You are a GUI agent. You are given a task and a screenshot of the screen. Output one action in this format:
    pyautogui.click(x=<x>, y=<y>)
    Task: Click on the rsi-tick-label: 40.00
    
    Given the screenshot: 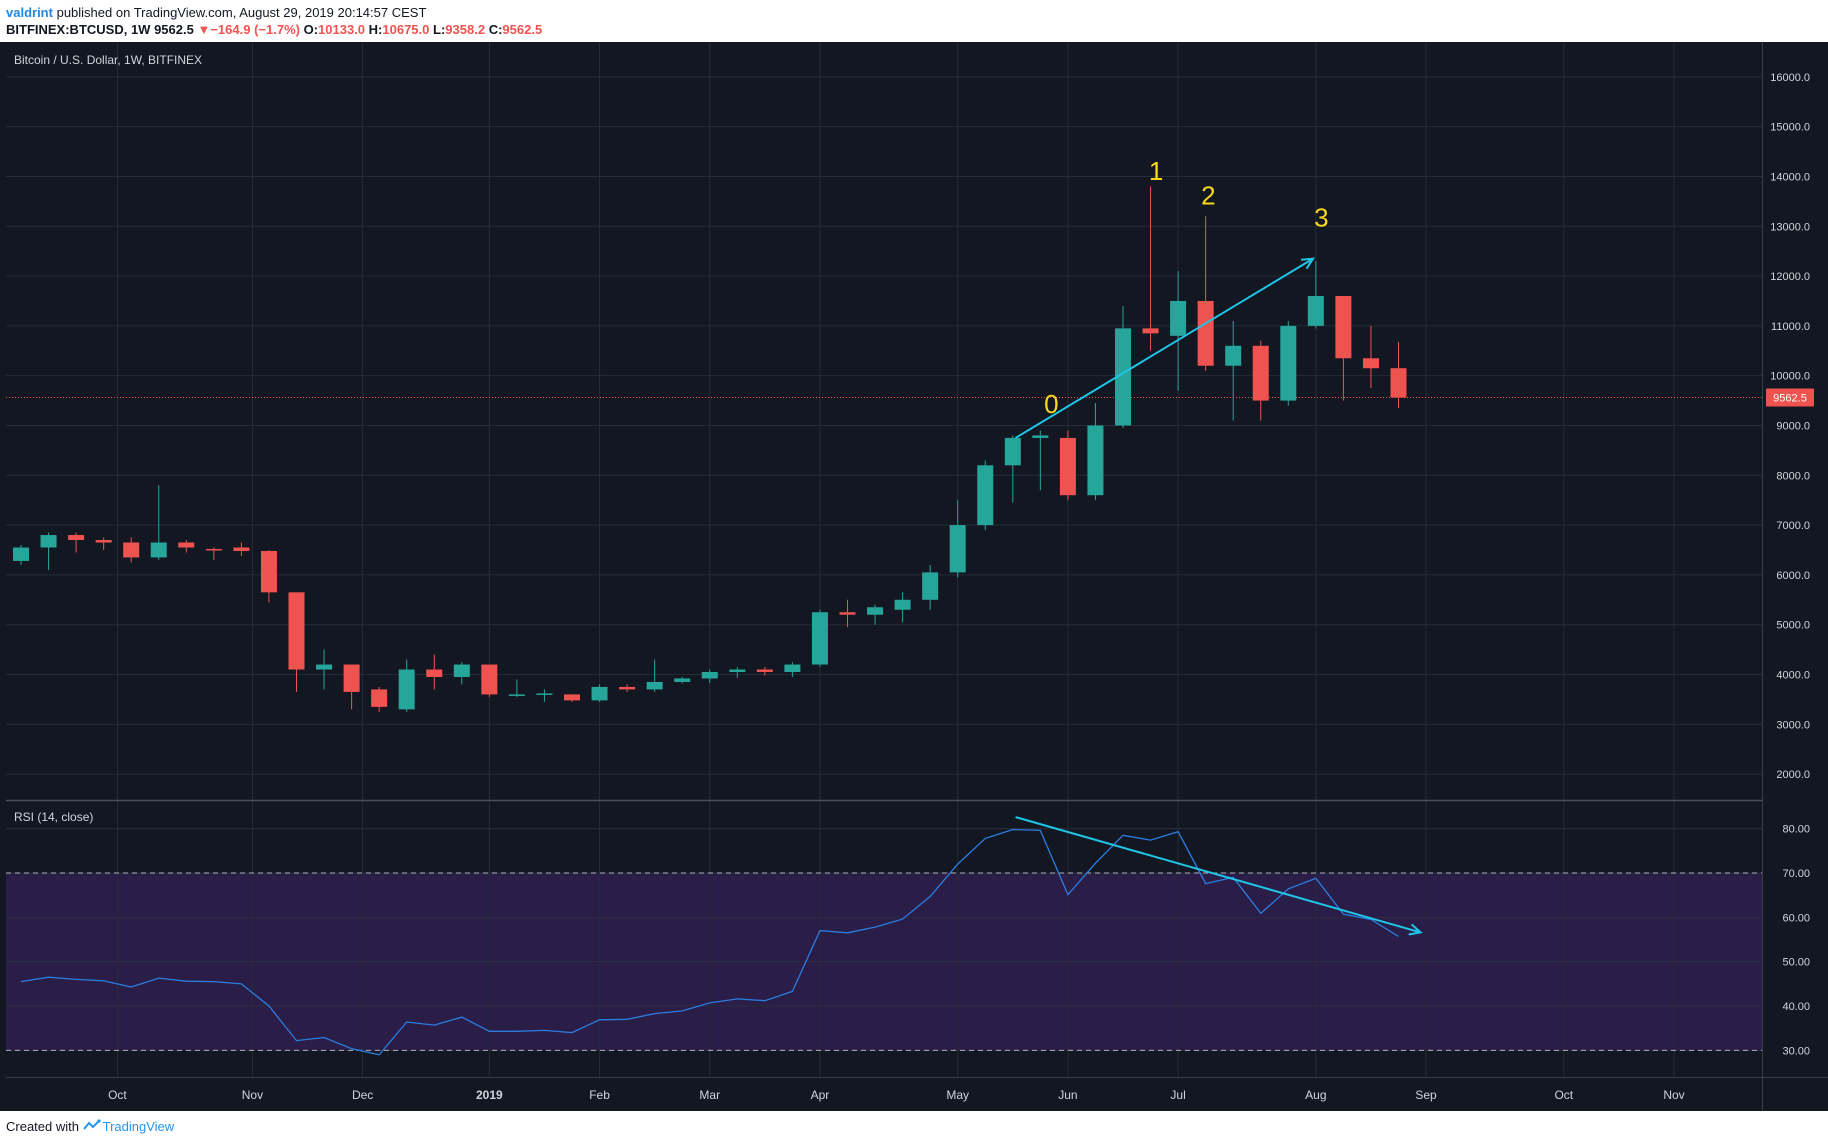 What is the action you would take?
    pyautogui.click(x=1796, y=1007)
    